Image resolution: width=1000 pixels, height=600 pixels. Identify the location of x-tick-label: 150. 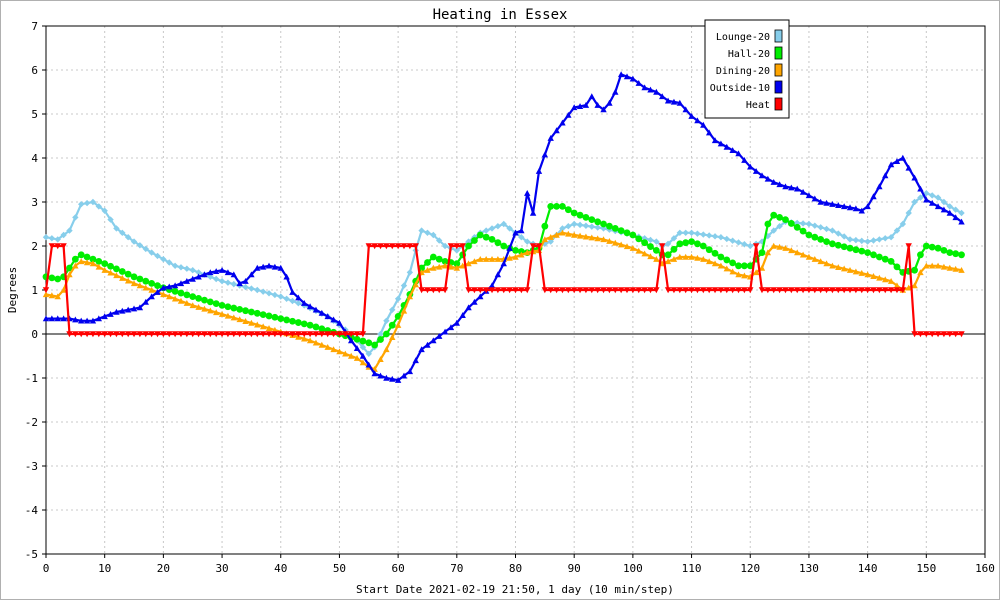
(926, 568).